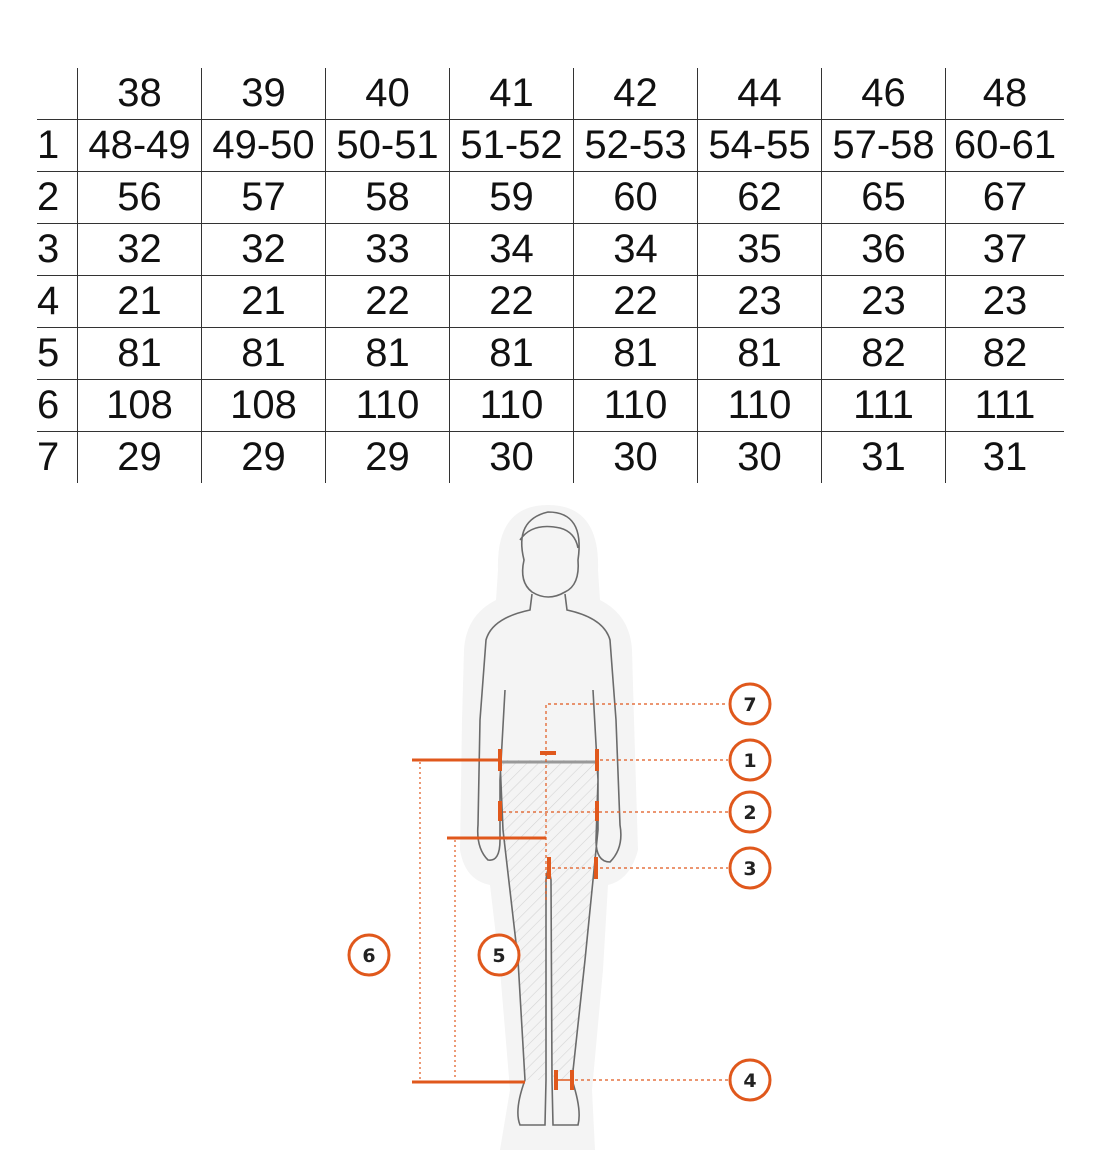  What do you see at coordinates (759, 145) in the screenshot?
I see `table-cell: 54-55` at bounding box center [759, 145].